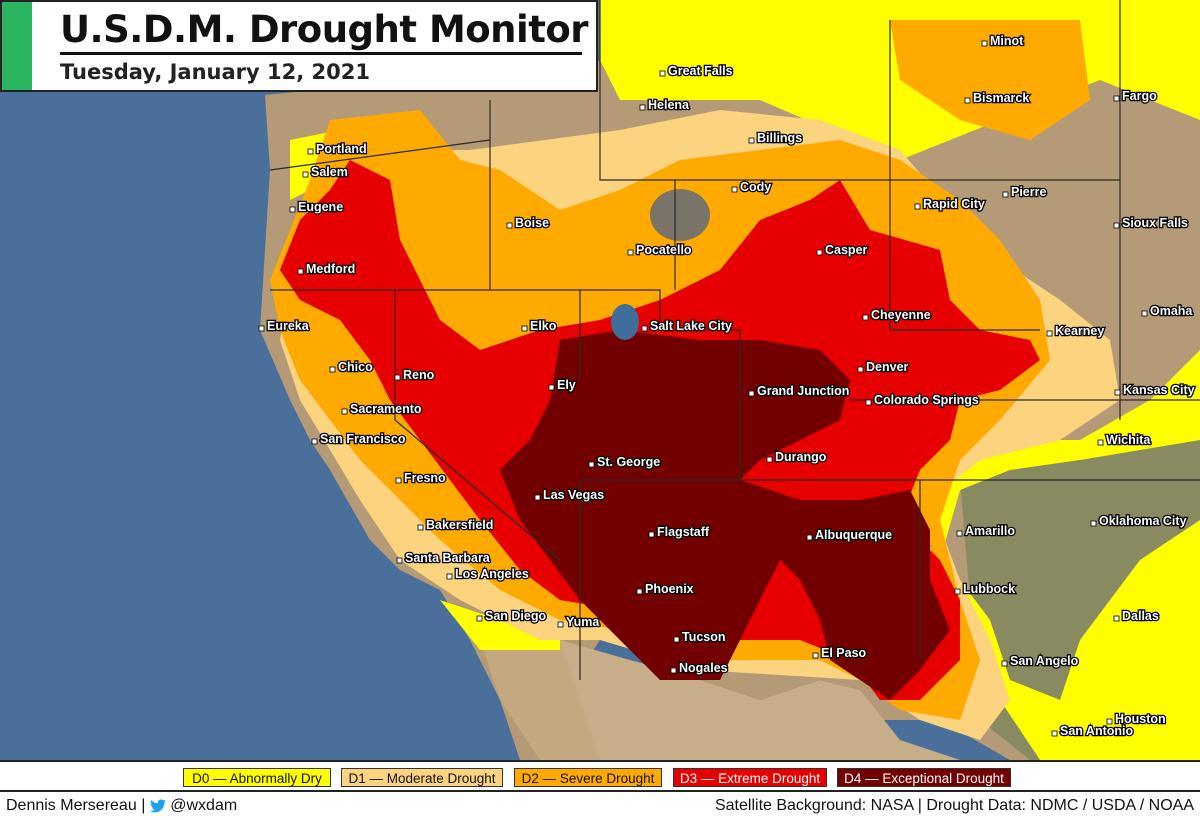 This screenshot has width=1200, height=820. I want to click on city-marker: Minot, so click(1003, 41).